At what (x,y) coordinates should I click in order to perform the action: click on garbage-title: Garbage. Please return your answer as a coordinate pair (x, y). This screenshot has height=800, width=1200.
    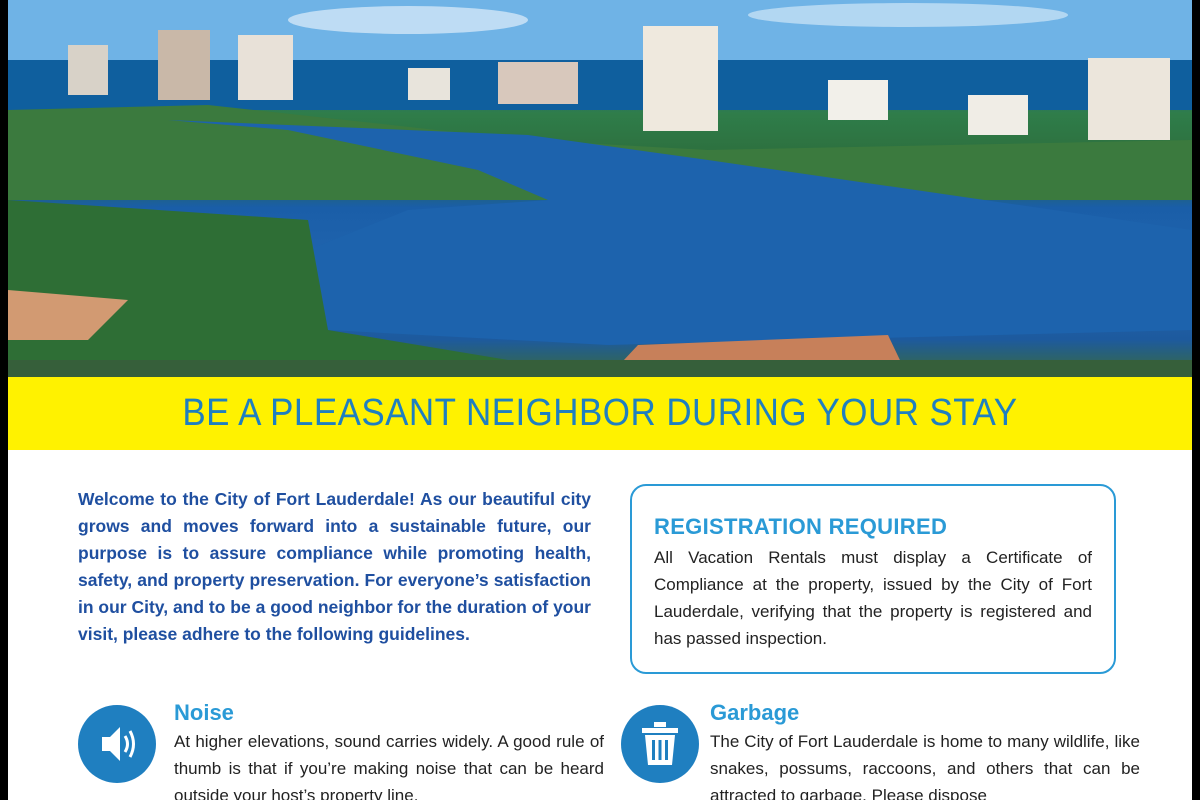
    Looking at the image, I should click on (755, 712).